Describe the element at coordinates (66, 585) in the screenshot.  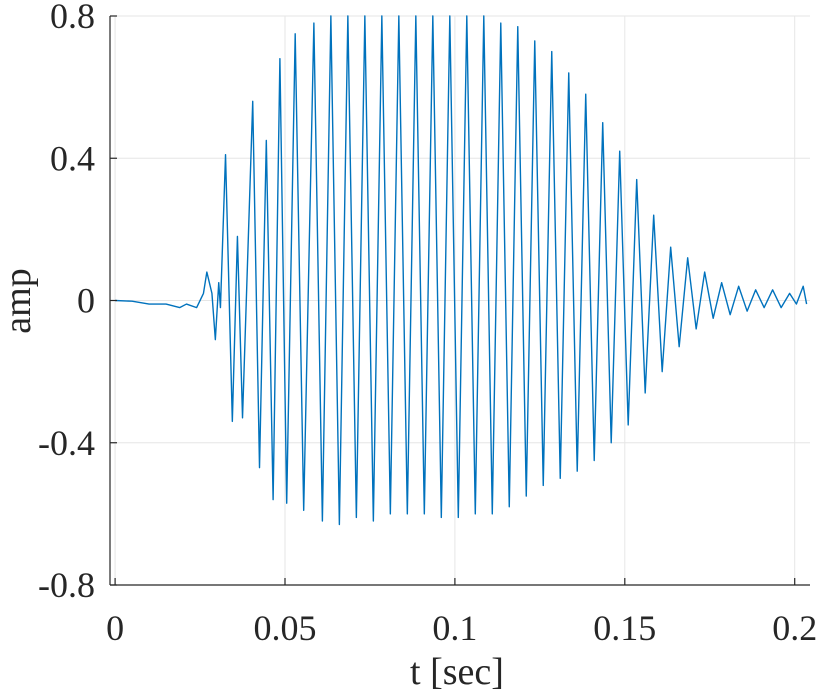
I see `y-tick-label: -0.8` at that location.